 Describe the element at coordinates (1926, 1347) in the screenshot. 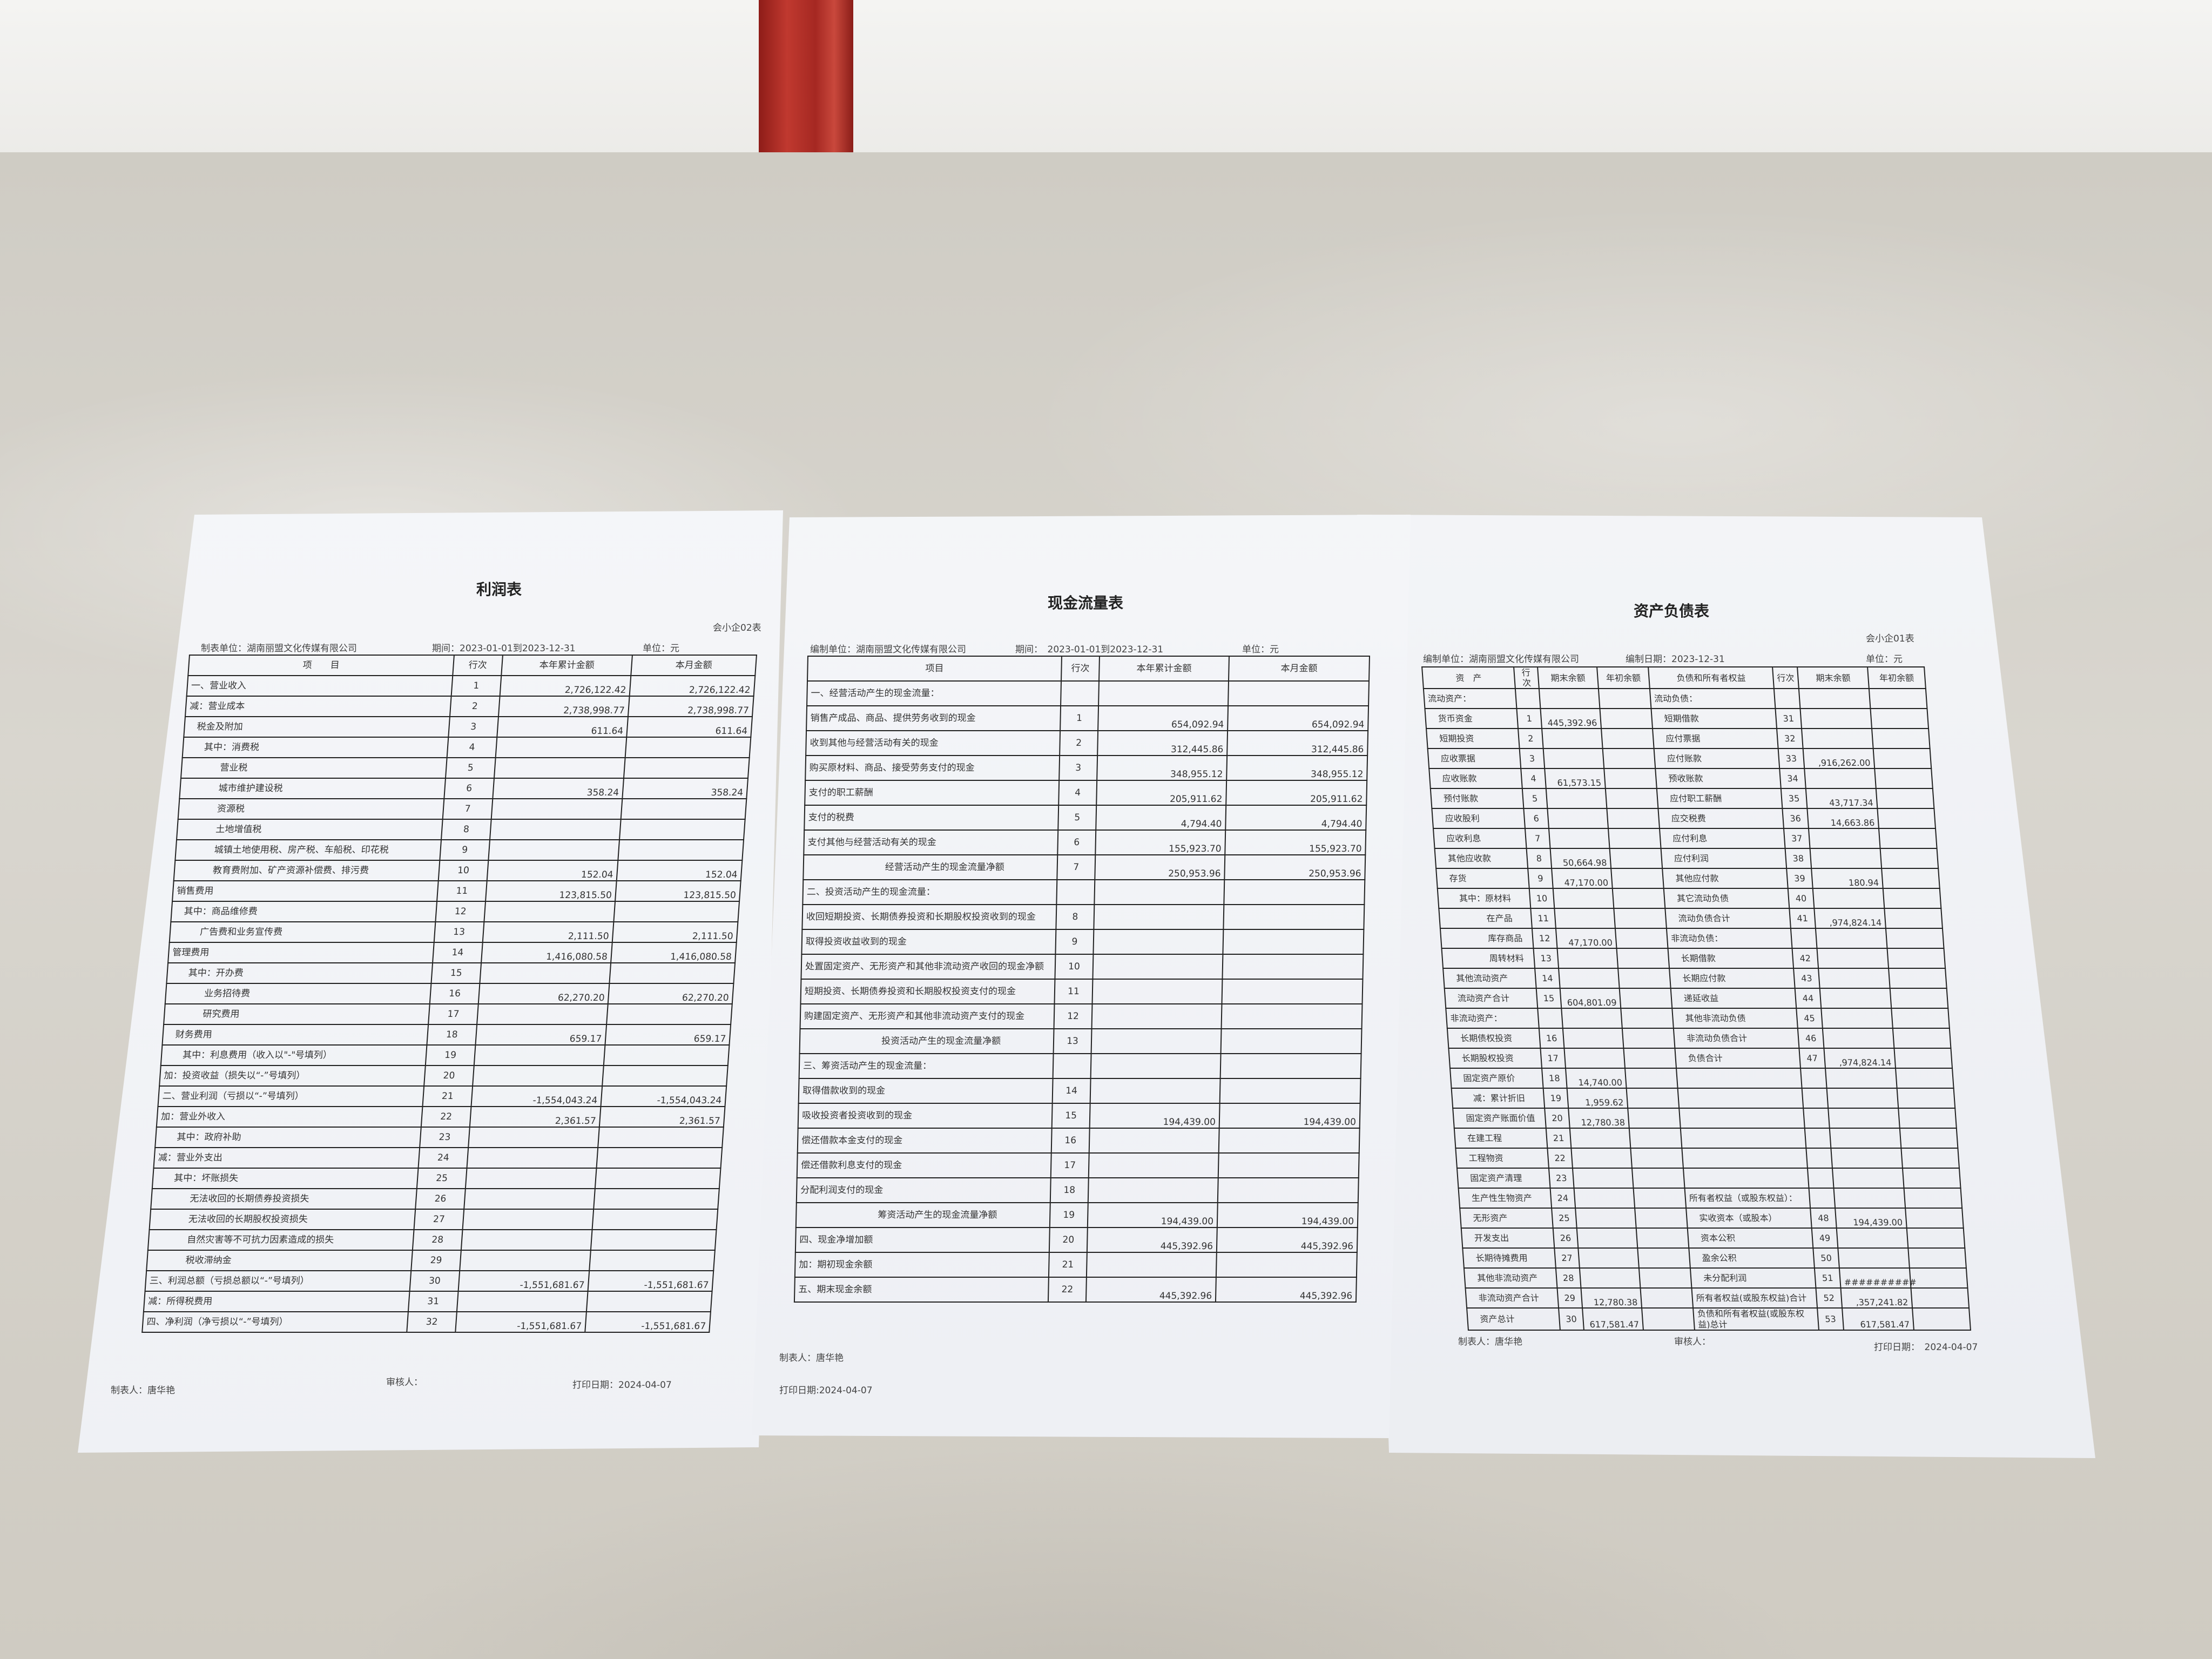

I see `print-date: 打印日期： 2024-04-07` at that location.